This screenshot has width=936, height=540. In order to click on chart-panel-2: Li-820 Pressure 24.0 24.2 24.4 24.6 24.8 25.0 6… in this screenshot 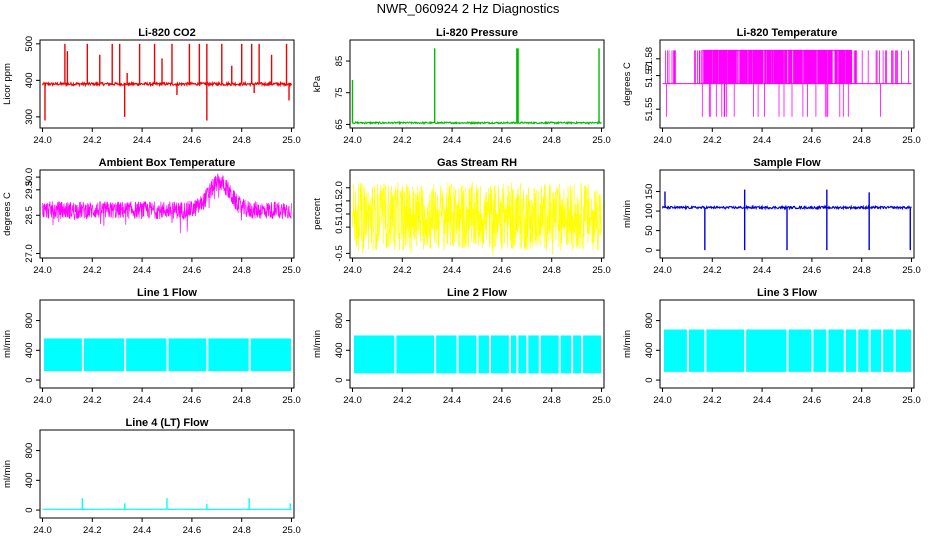, I will do `click(461, 86)`.